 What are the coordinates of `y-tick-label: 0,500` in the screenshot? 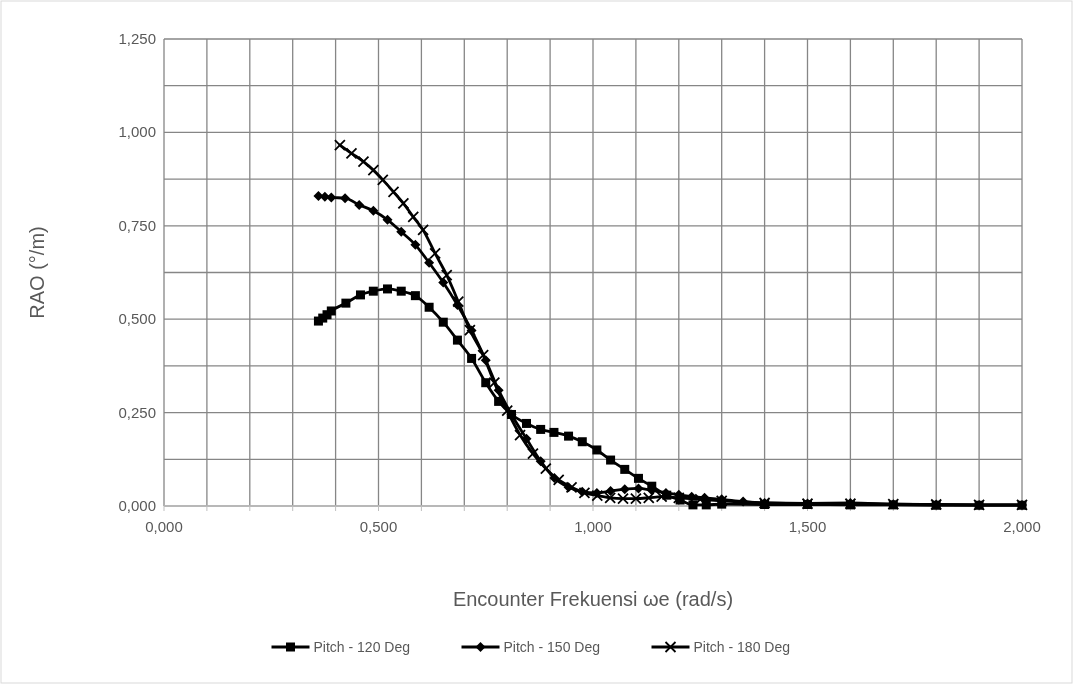 It's located at (137, 319).